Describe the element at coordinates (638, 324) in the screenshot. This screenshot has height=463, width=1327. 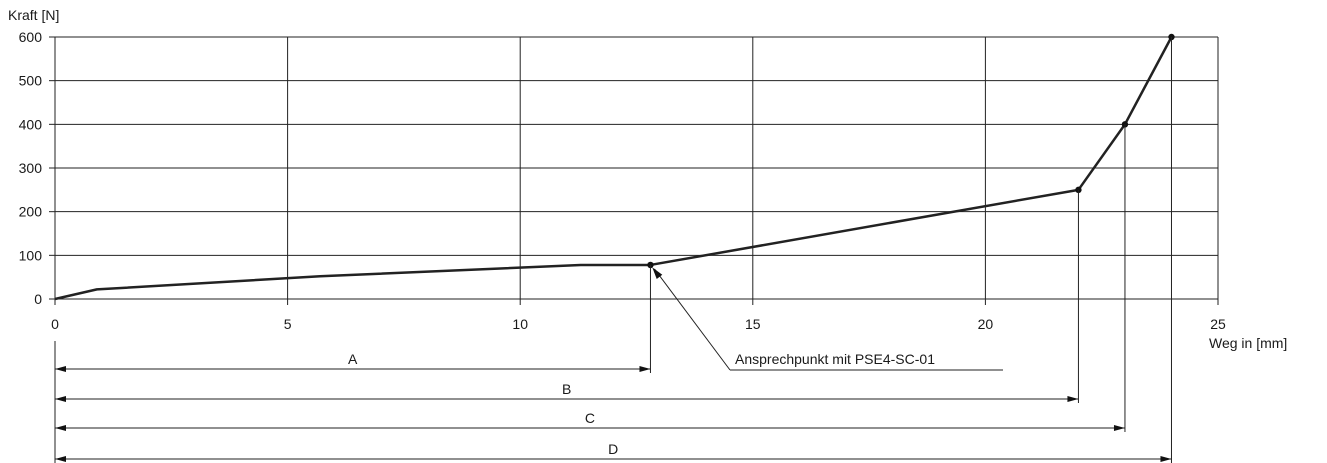
I see `x-tick-labels: 0 5 10 15 20 25` at that location.